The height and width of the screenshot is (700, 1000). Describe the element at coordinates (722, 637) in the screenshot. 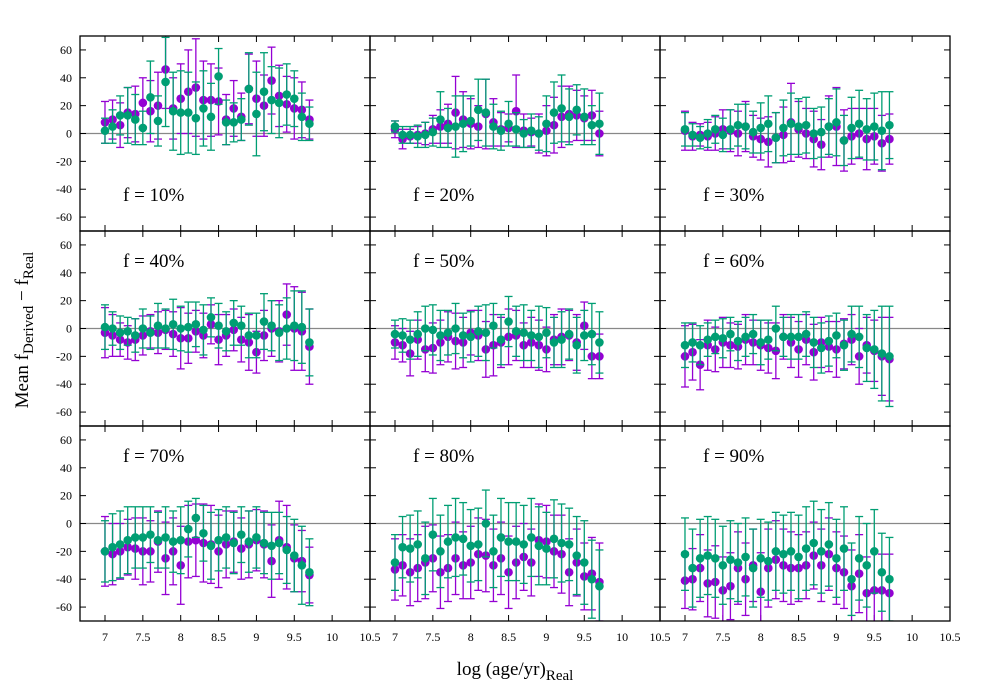

I see `x-tick-label: 7.5` at that location.